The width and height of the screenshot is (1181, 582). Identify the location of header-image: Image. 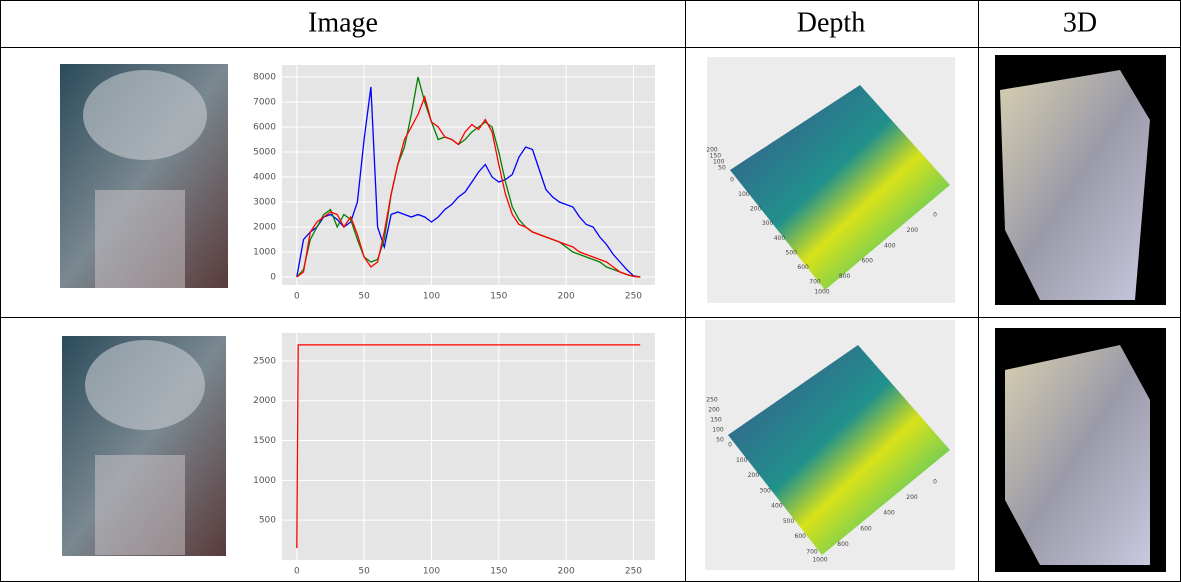
(343, 22).